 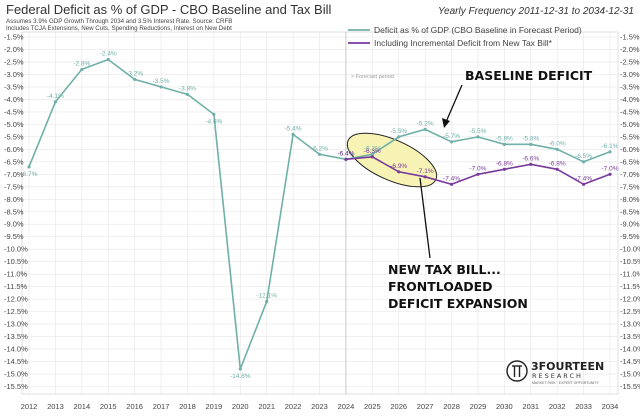 What do you see at coordinates (583, 178) in the screenshot?
I see `taxbill-data-label: -7.4%` at bounding box center [583, 178].